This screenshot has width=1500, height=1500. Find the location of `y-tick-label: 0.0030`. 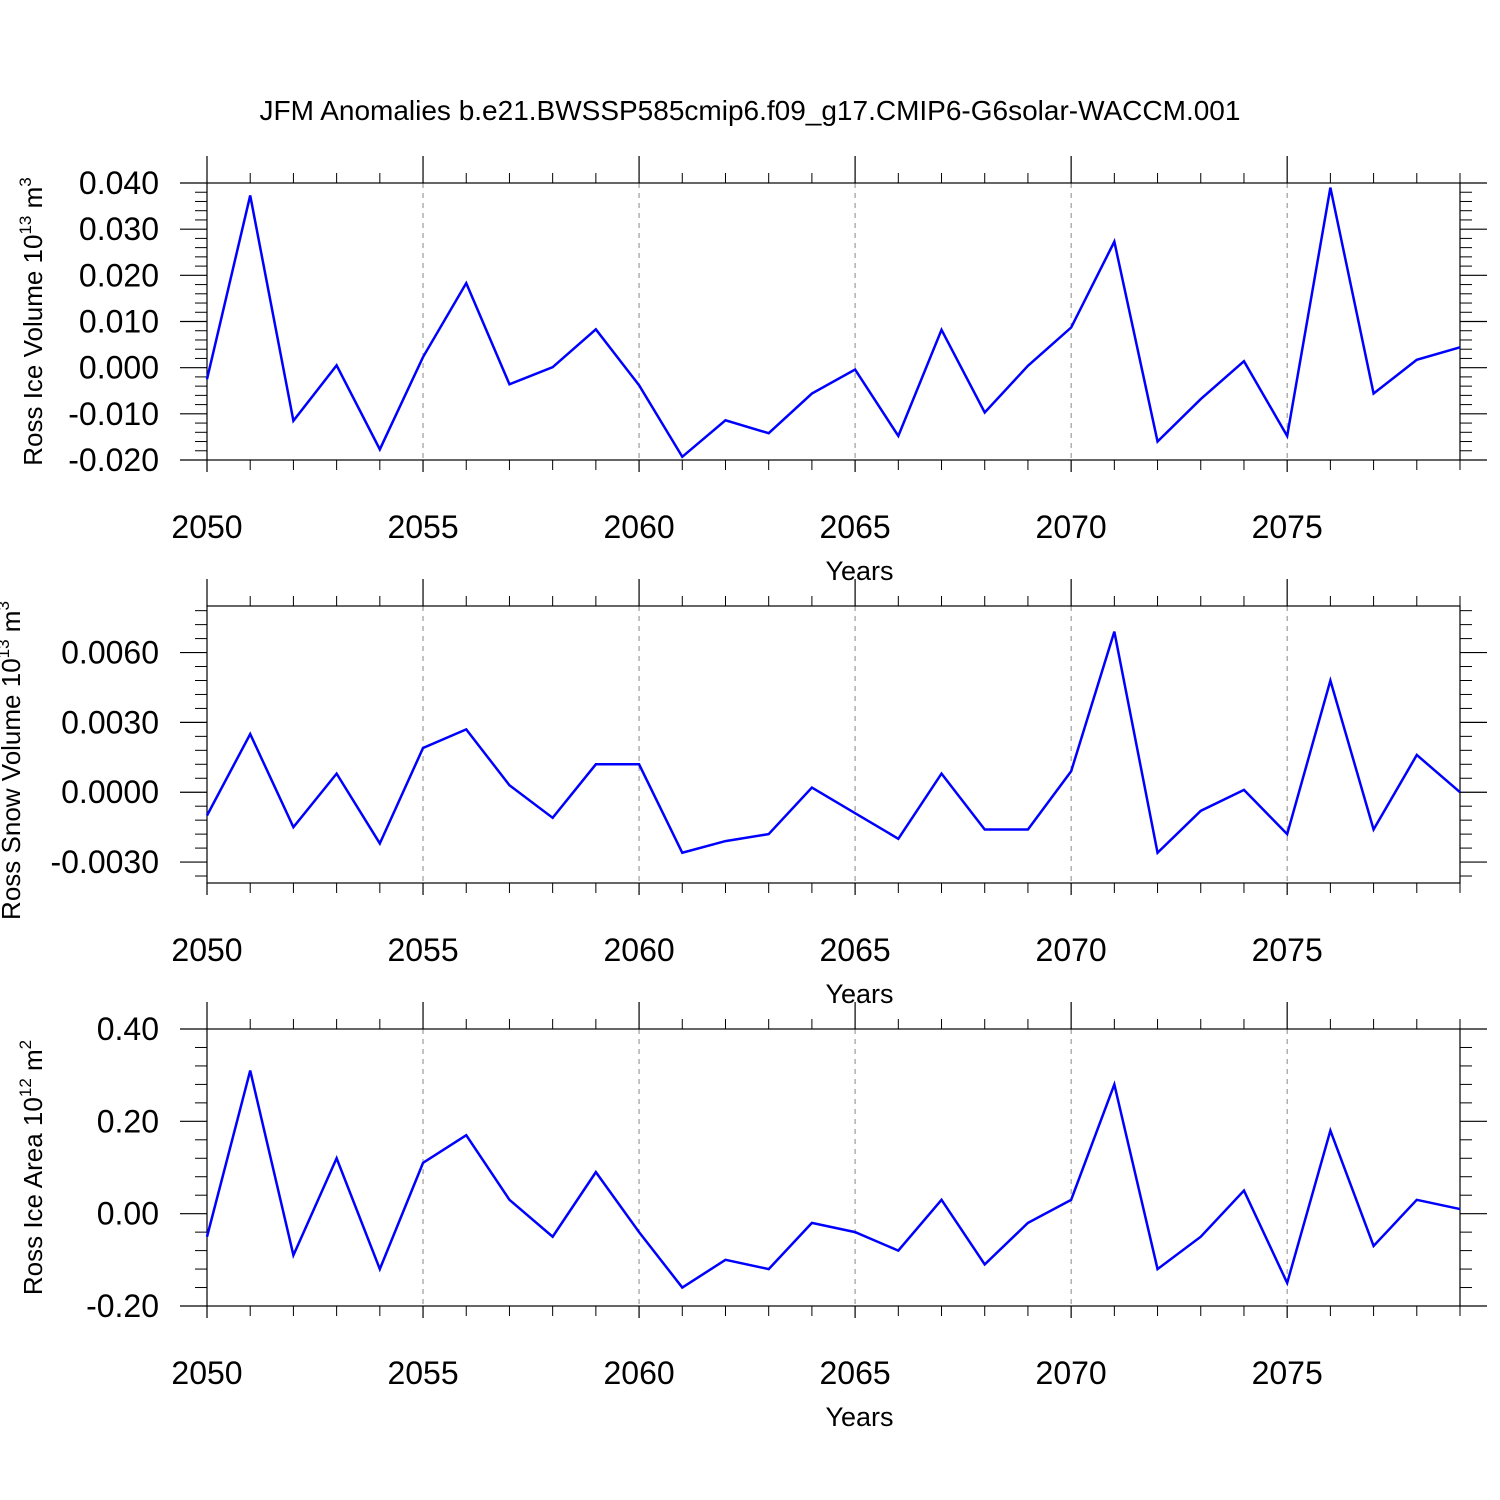

y-tick-label: 0.0030 is located at coordinates (110, 722).